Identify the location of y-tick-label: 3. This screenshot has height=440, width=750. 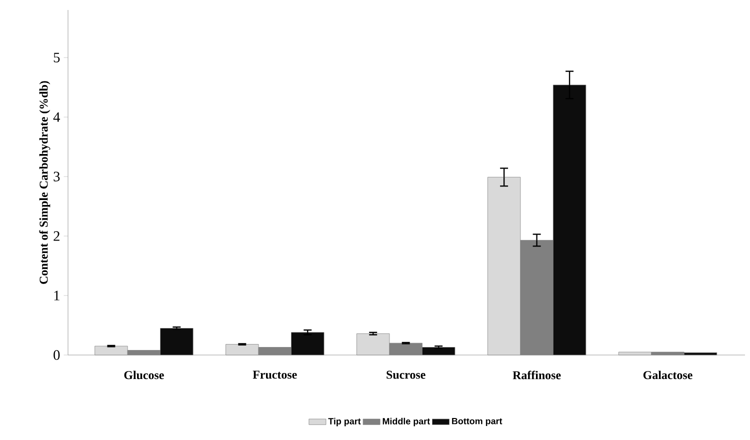
(57, 177).